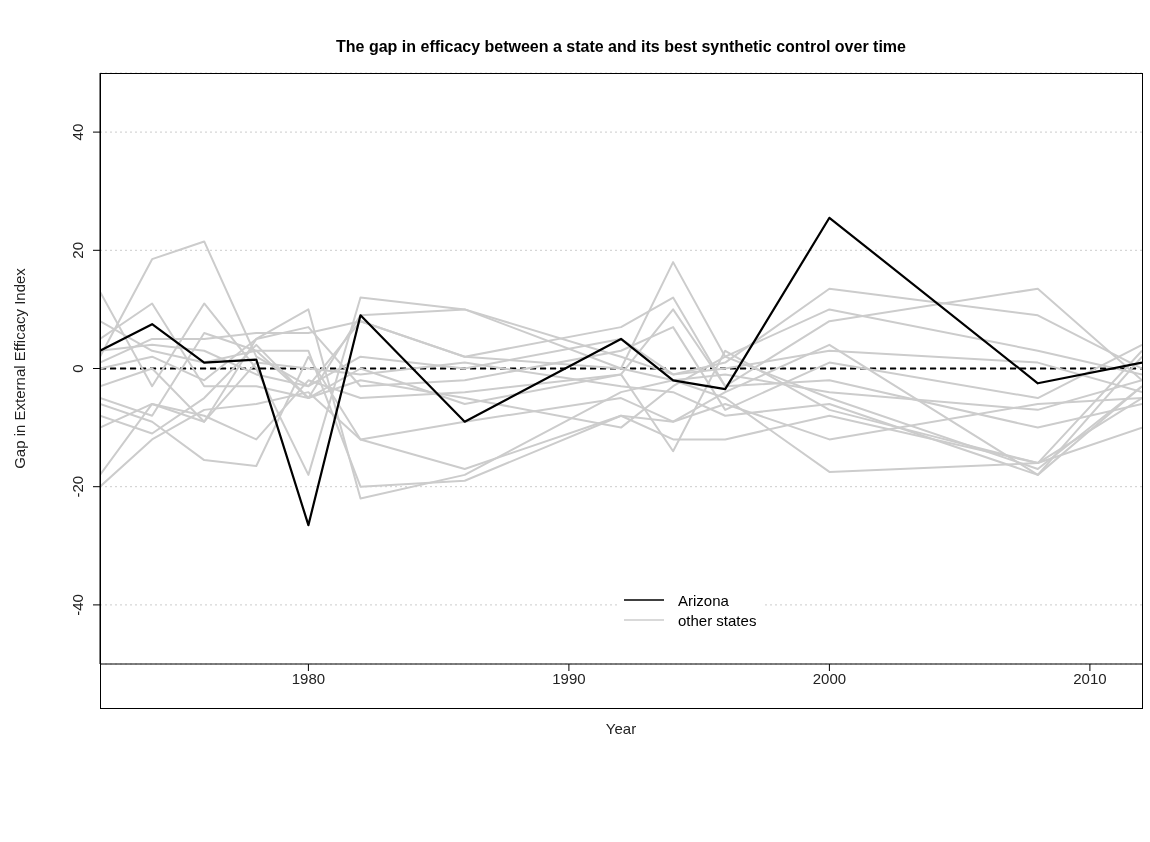 The width and height of the screenshot is (1150, 842). What do you see at coordinates (703, 600) in the screenshot?
I see `legend-label: Arizona` at bounding box center [703, 600].